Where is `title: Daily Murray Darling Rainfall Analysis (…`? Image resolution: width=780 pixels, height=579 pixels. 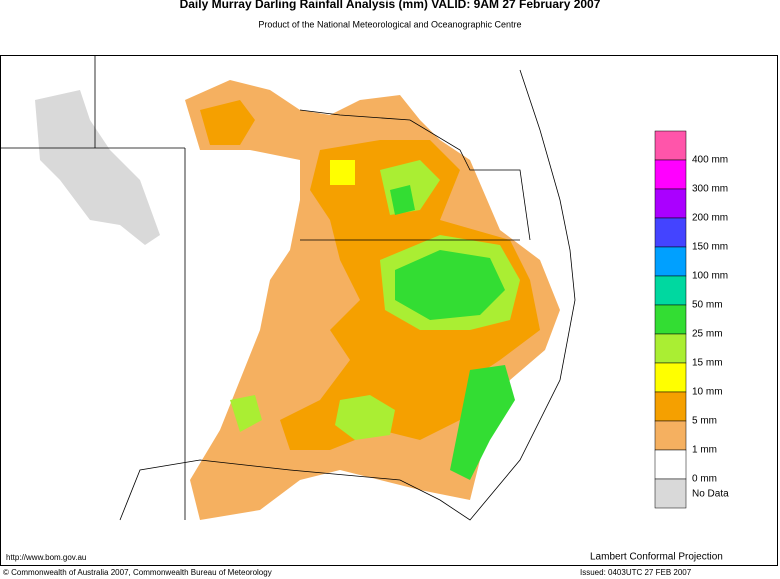 title: Daily Murray Darling Rainfall Analysis (… is located at coordinates (390, 5).